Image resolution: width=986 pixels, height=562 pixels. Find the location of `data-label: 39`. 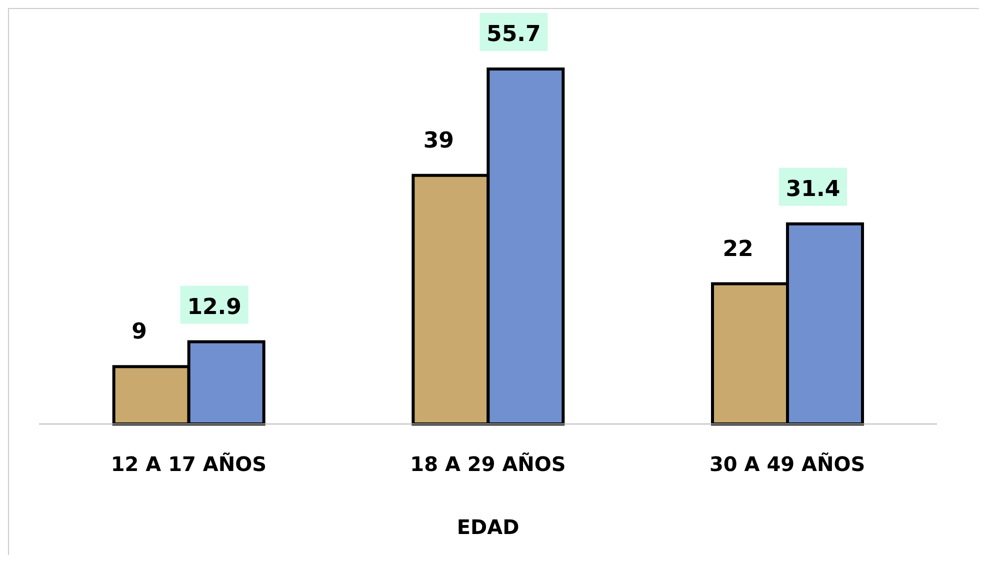

data-label: 39 is located at coordinates (438, 141).